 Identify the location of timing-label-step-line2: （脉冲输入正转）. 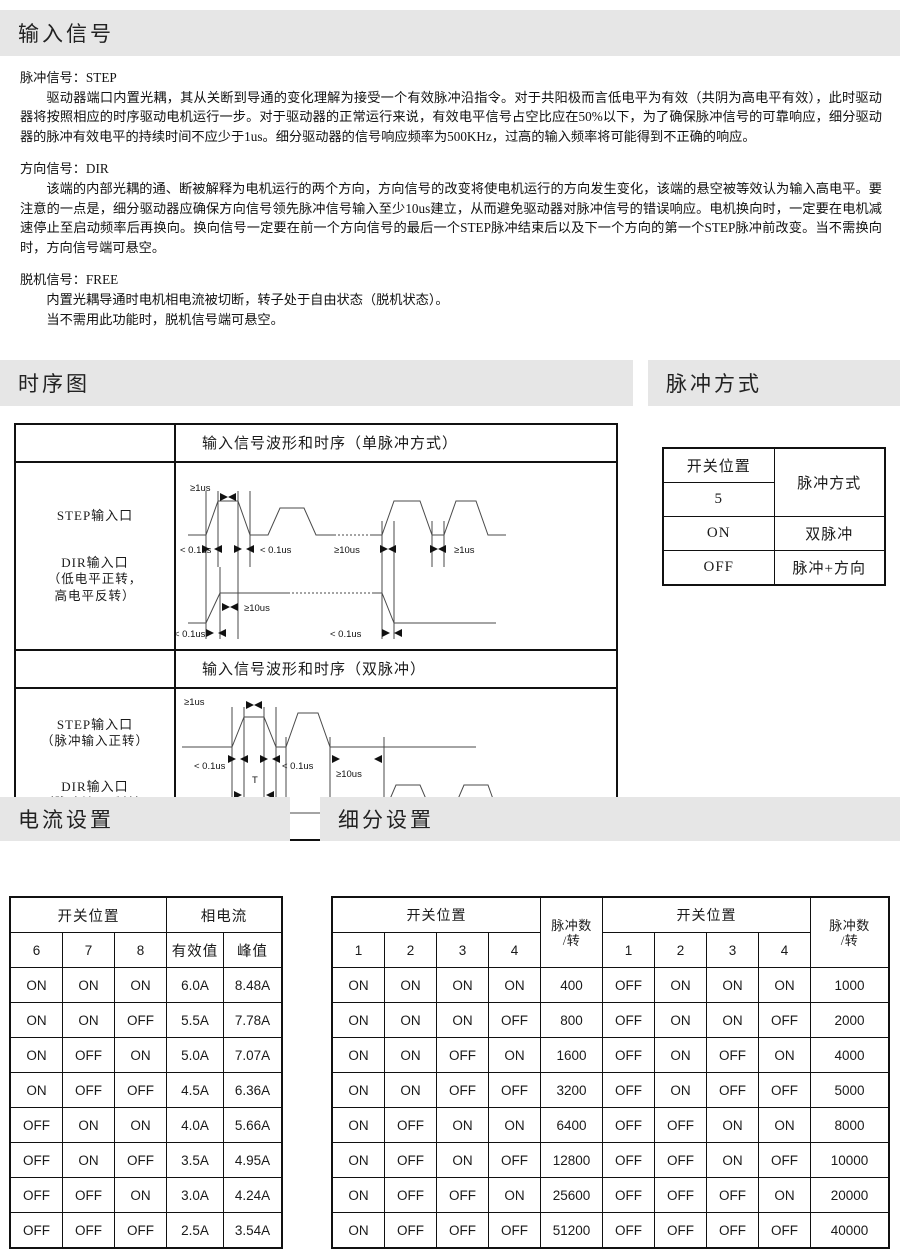
(94, 741).